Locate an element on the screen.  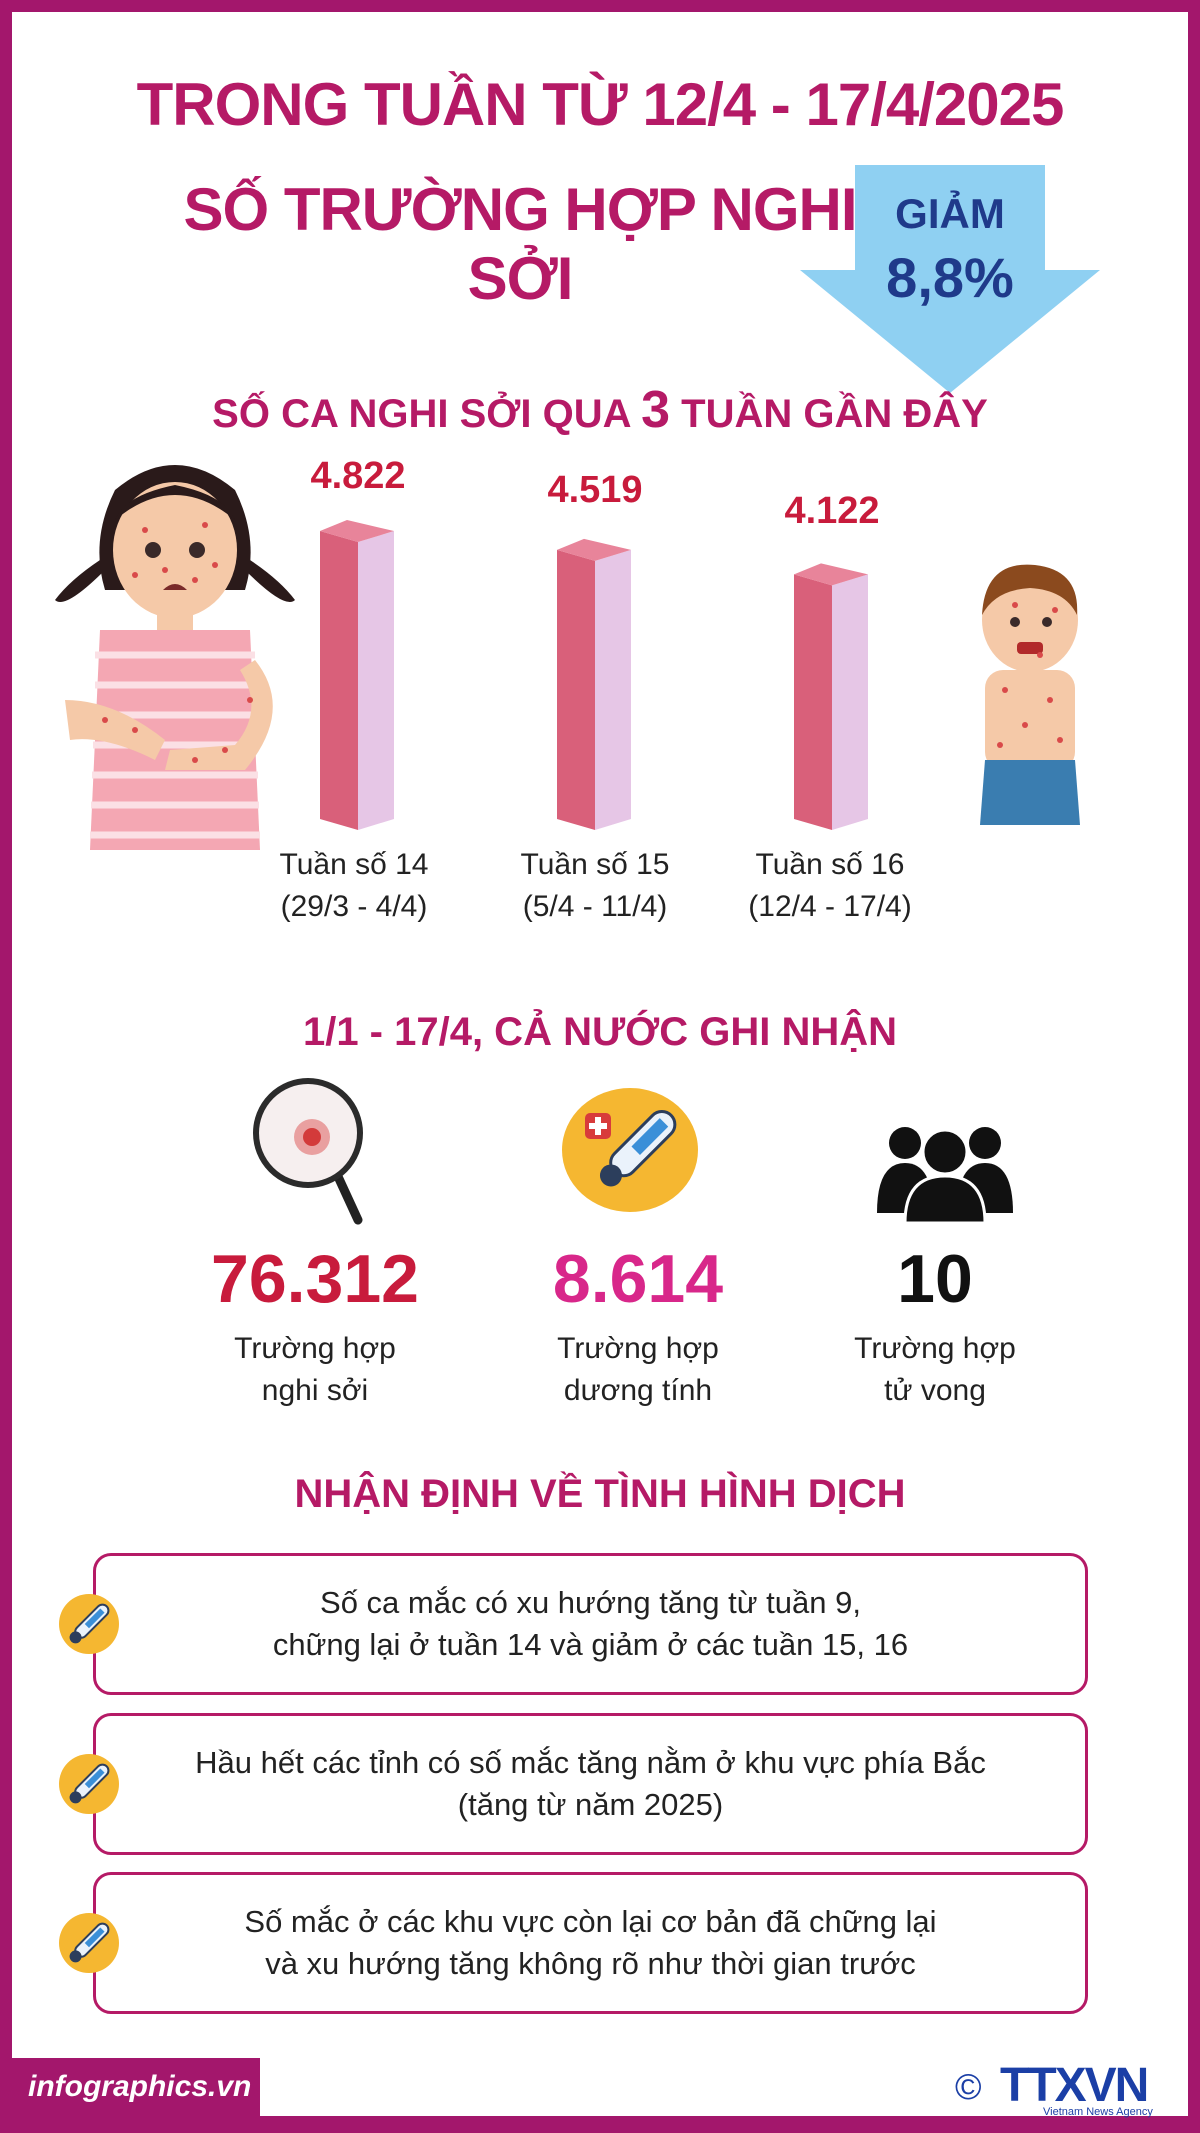
magnifier-icon is located at coordinates (308, 1151).